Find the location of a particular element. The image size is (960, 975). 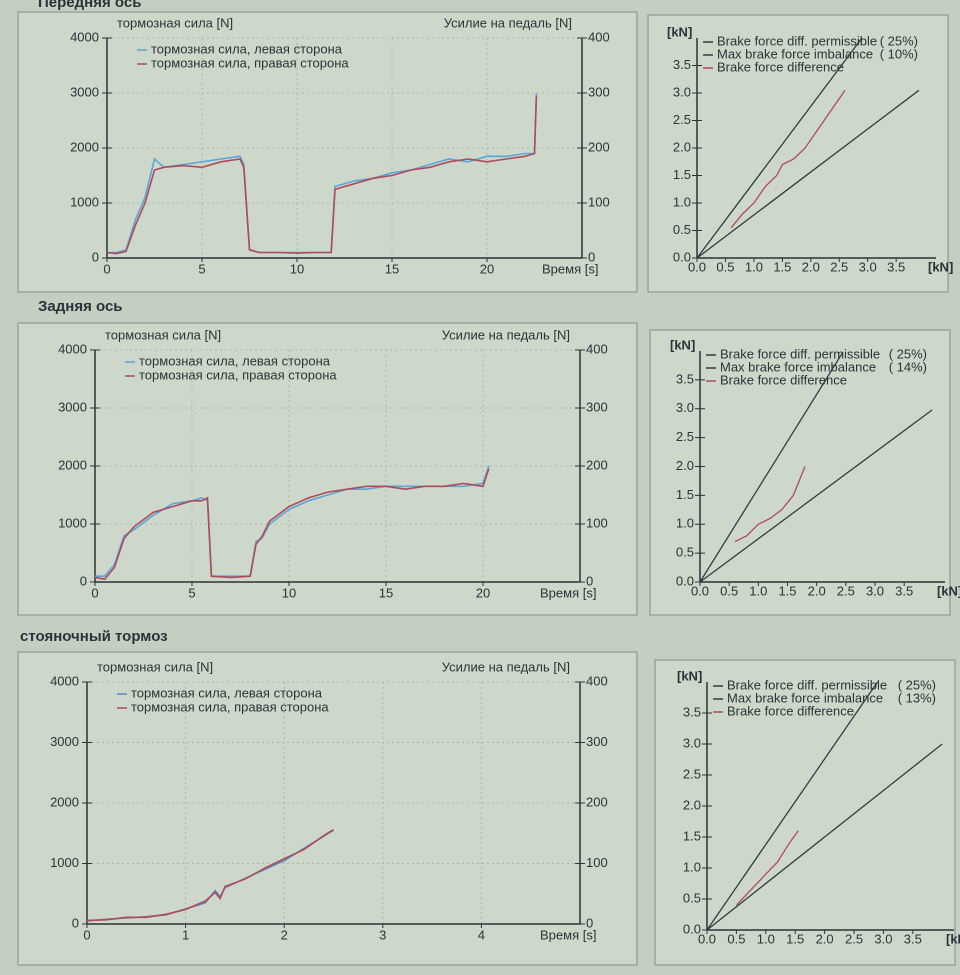

y-tick-label: 2.5 is located at coordinates (692, 773).